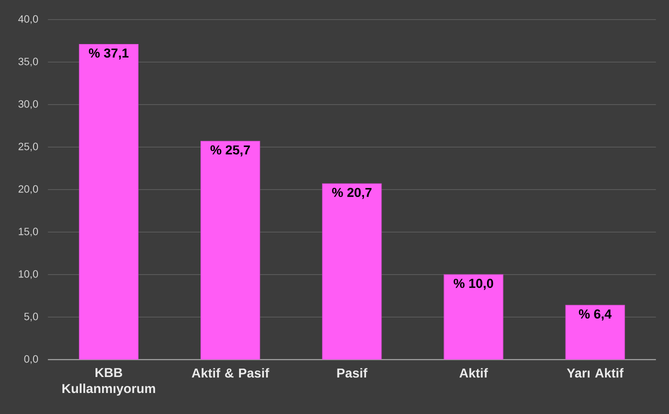 The height and width of the screenshot is (414, 669). I want to click on y-tick-label: 15,0, so click(28, 232).